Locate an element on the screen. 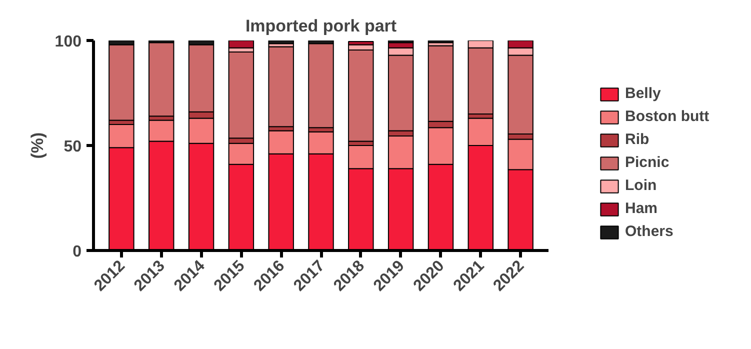 The width and height of the screenshot is (751, 349). legend-label: Picnic is located at coordinates (647, 162).